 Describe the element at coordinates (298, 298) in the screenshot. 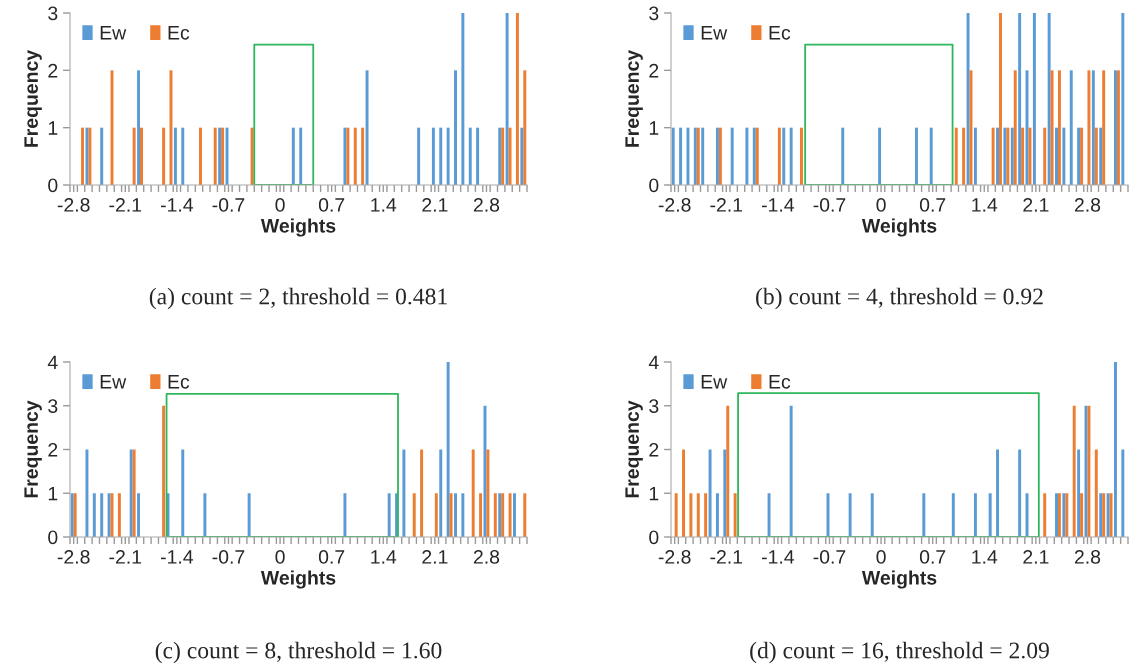

I see `text: (a) count = 2, threshold = 0.481` at that location.